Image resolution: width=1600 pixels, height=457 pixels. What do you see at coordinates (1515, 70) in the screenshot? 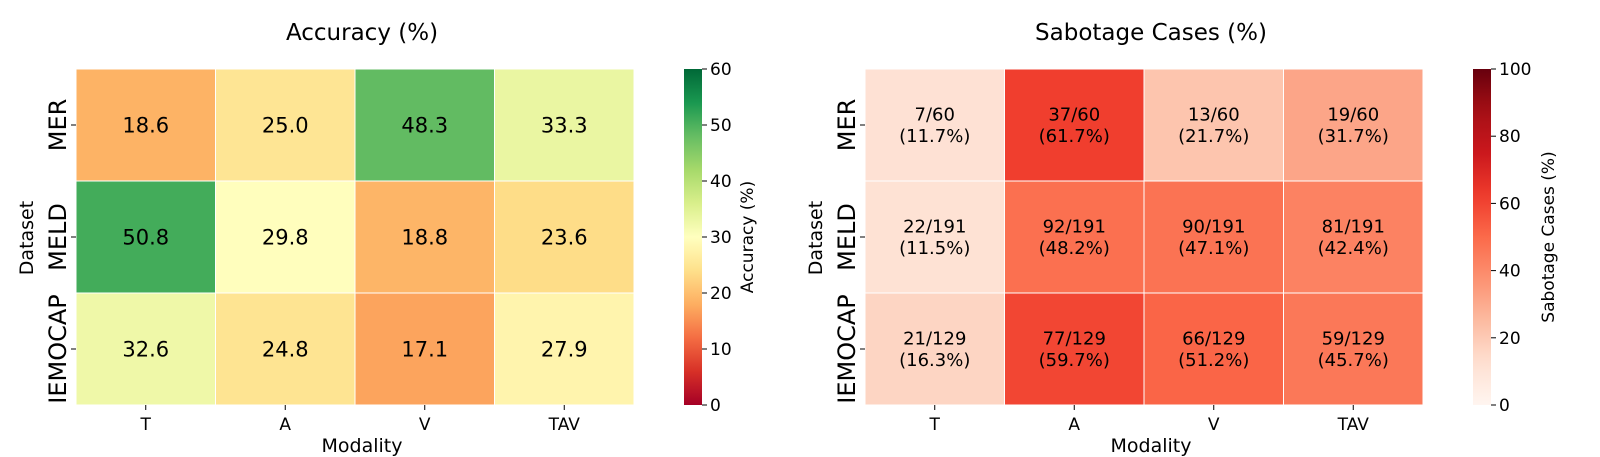
I see `sabotage-colorbar-tick-label: 100` at bounding box center [1515, 70].